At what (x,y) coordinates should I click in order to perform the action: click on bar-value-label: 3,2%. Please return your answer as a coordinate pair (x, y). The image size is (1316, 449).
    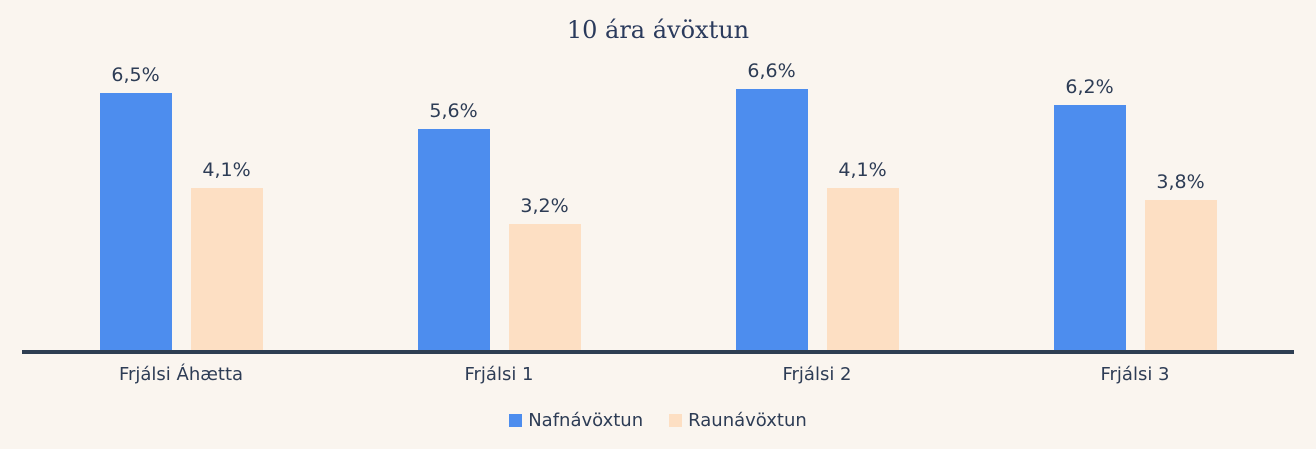
    Looking at the image, I should click on (544, 206).